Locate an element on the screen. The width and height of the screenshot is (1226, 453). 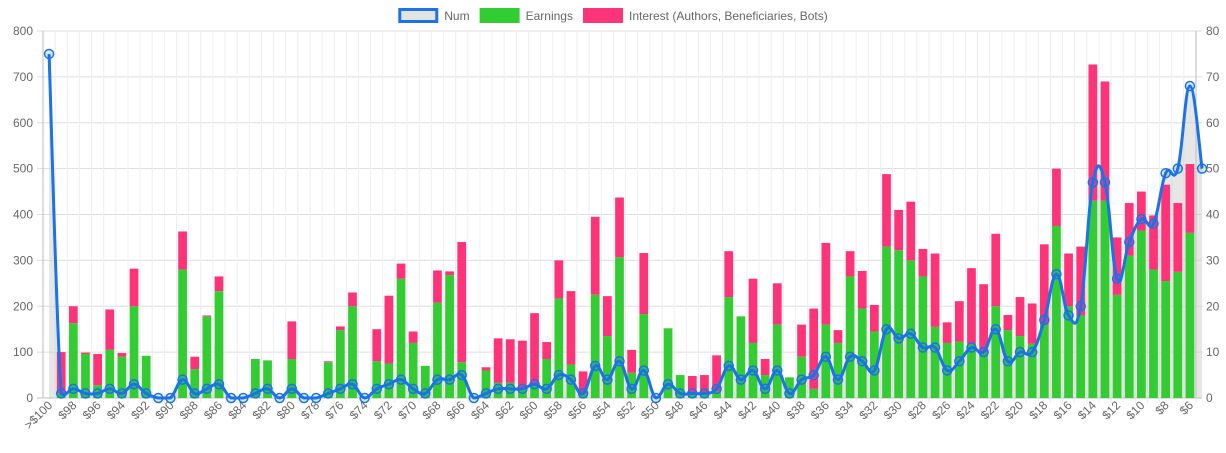
x-tick-label: $60 is located at coordinates (529, 410).